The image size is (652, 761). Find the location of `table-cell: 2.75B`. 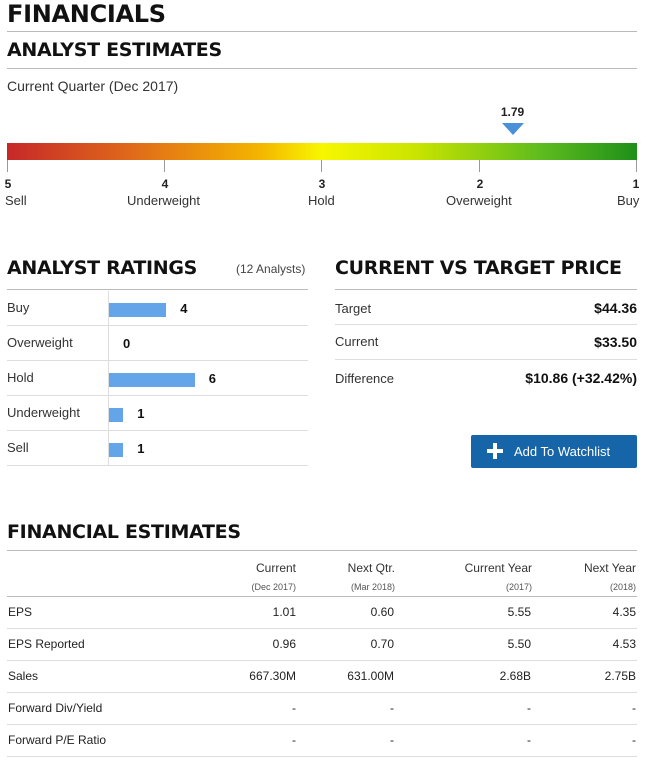

table-cell: 2.75B is located at coordinates (620, 676).